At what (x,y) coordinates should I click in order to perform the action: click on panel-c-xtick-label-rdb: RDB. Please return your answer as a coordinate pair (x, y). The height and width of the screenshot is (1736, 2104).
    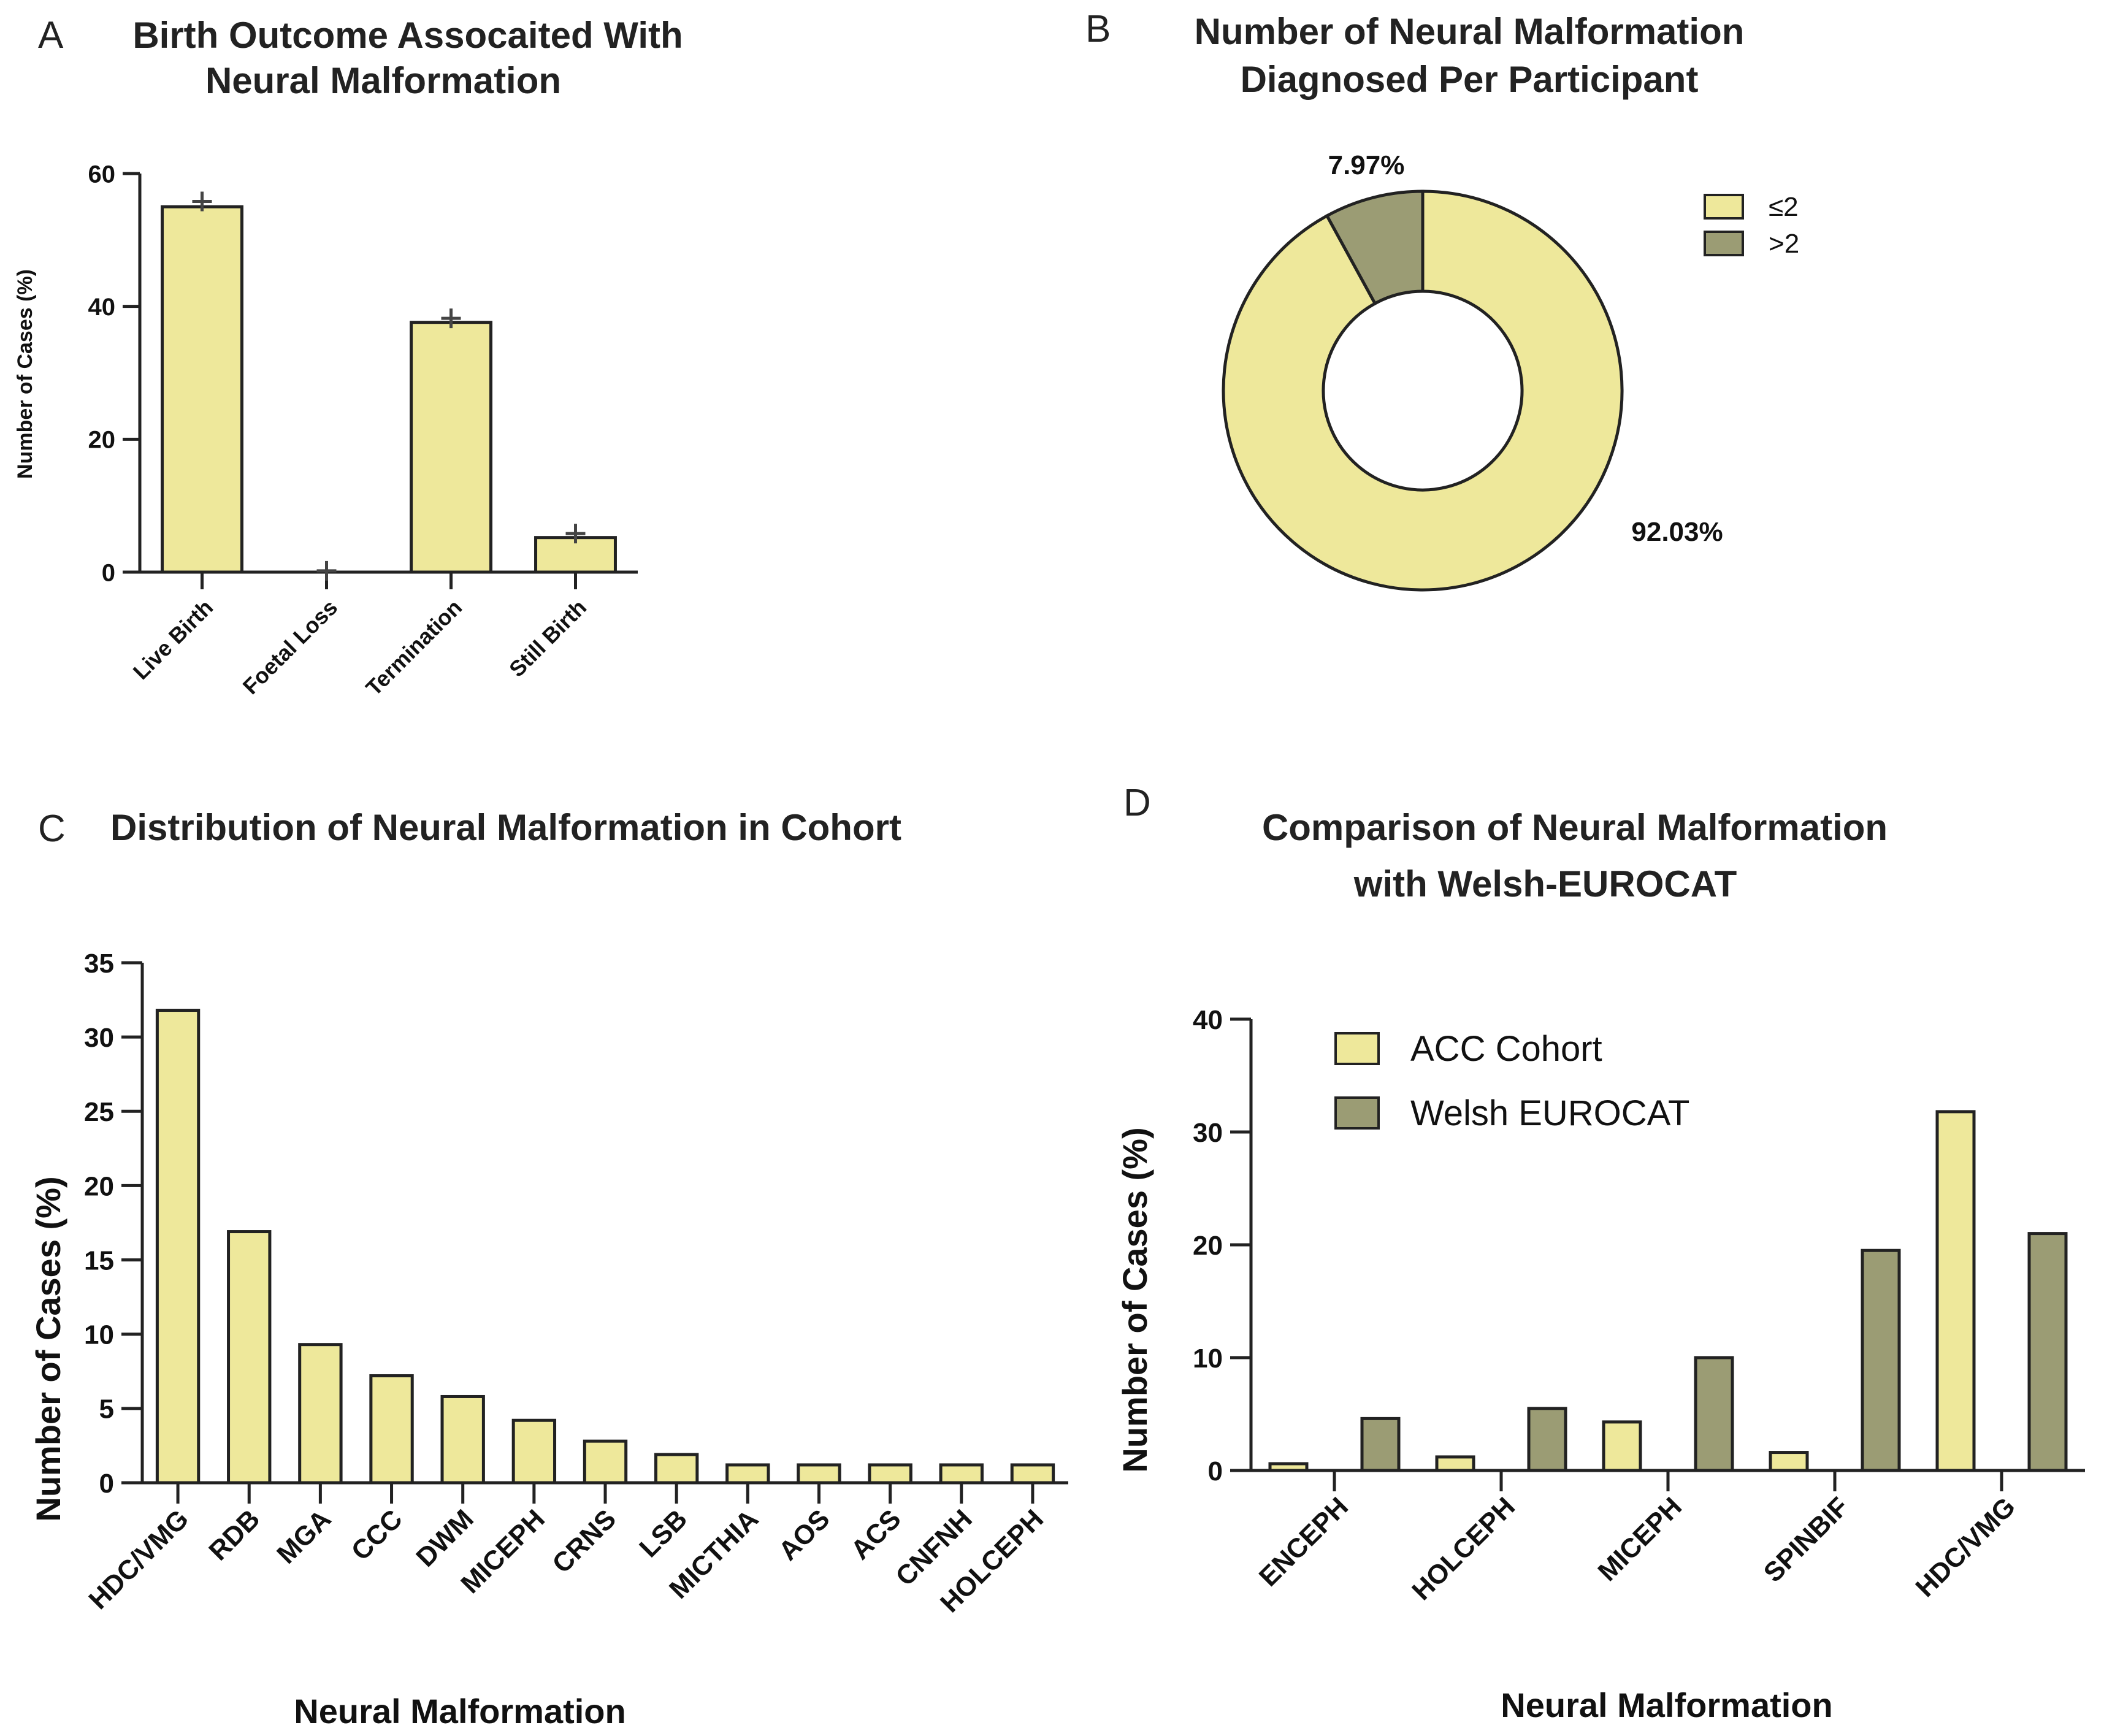
    Looking at the image, I should click on (234, 1535).